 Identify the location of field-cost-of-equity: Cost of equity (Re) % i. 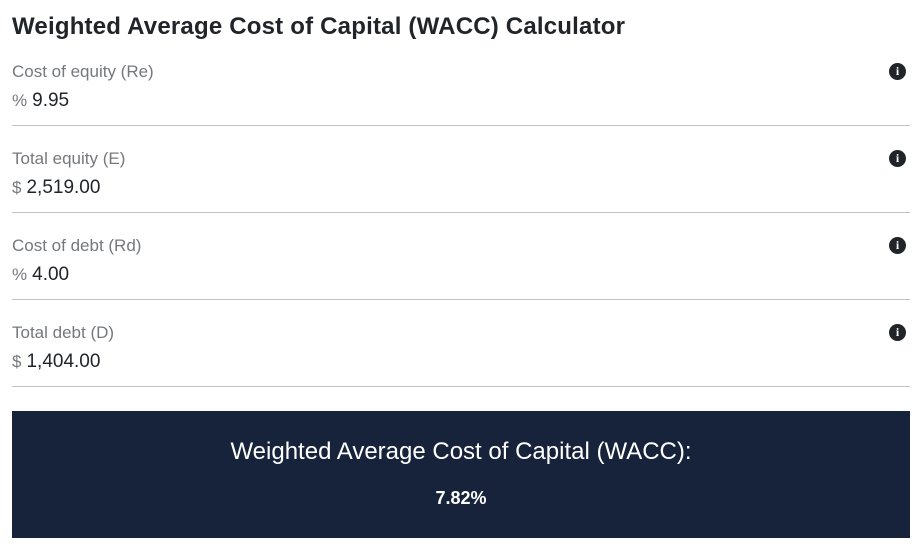
(461, 94).